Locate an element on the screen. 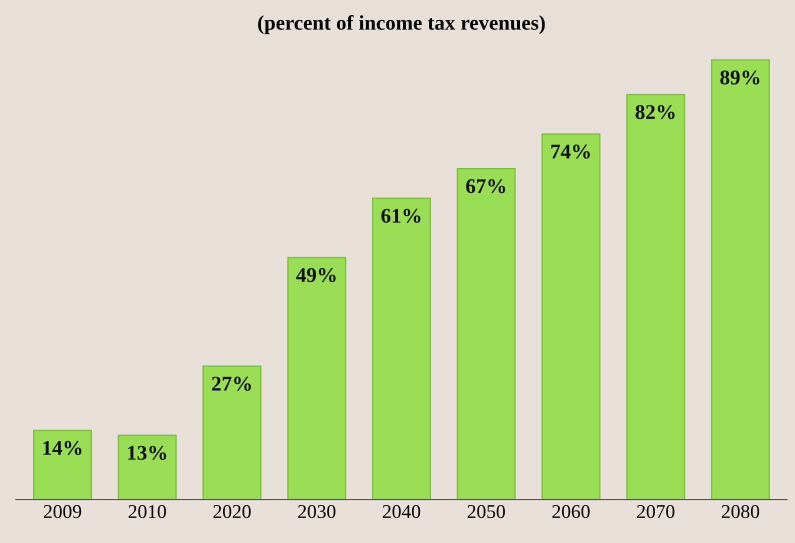  data-label: 49% is located at coordinates (316, 275).